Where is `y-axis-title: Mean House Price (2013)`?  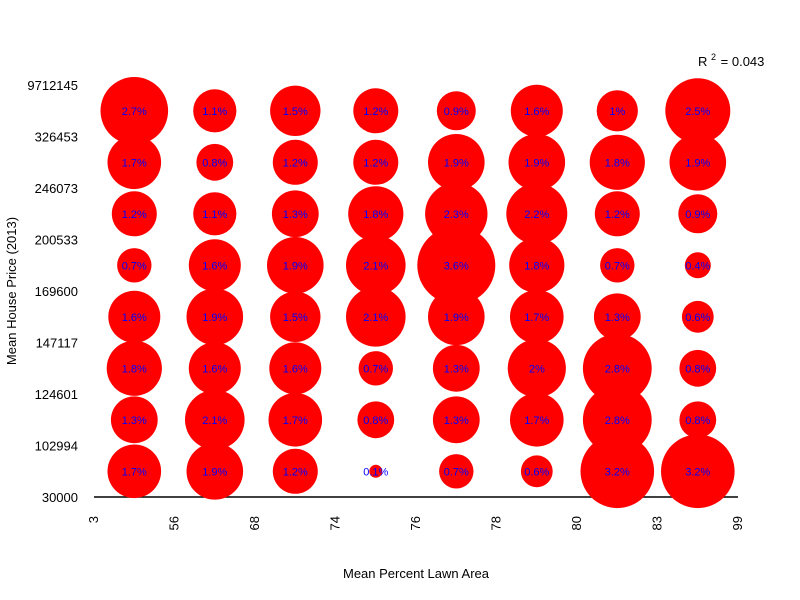
y-axis-title: Mean House Price (2013) is located at coordinates (11, 291).